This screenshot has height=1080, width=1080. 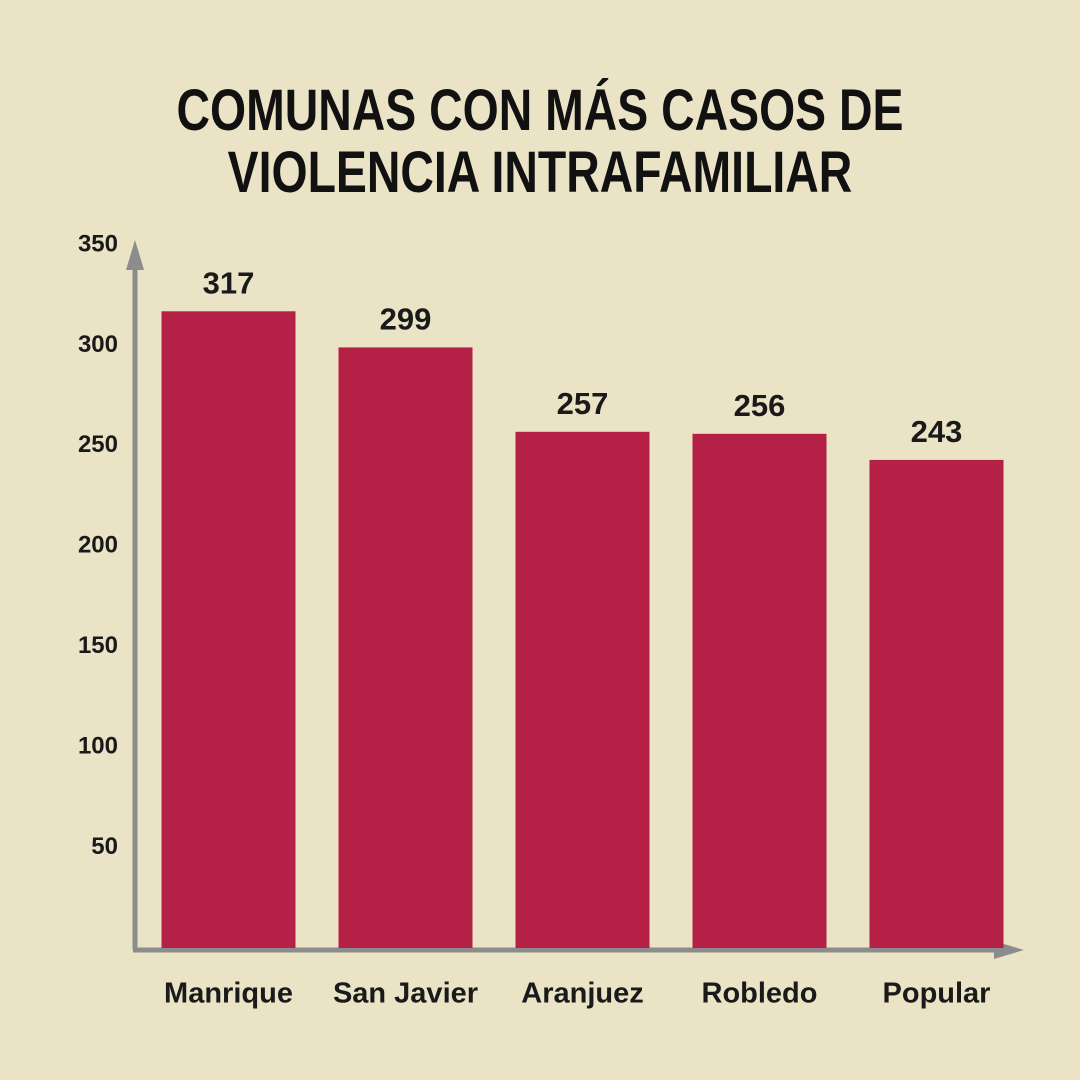 I want to click on y-tick-label: 300, so click(x=98, y=344).